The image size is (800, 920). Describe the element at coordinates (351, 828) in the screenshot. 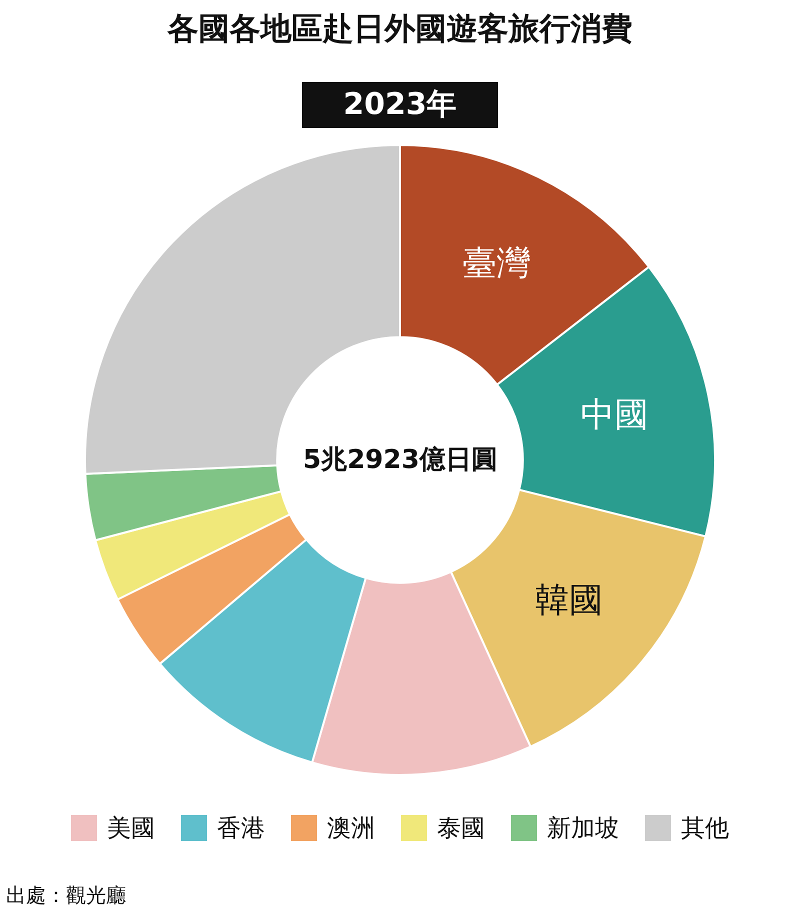

I see `legend-label: 澳洲` at that location.